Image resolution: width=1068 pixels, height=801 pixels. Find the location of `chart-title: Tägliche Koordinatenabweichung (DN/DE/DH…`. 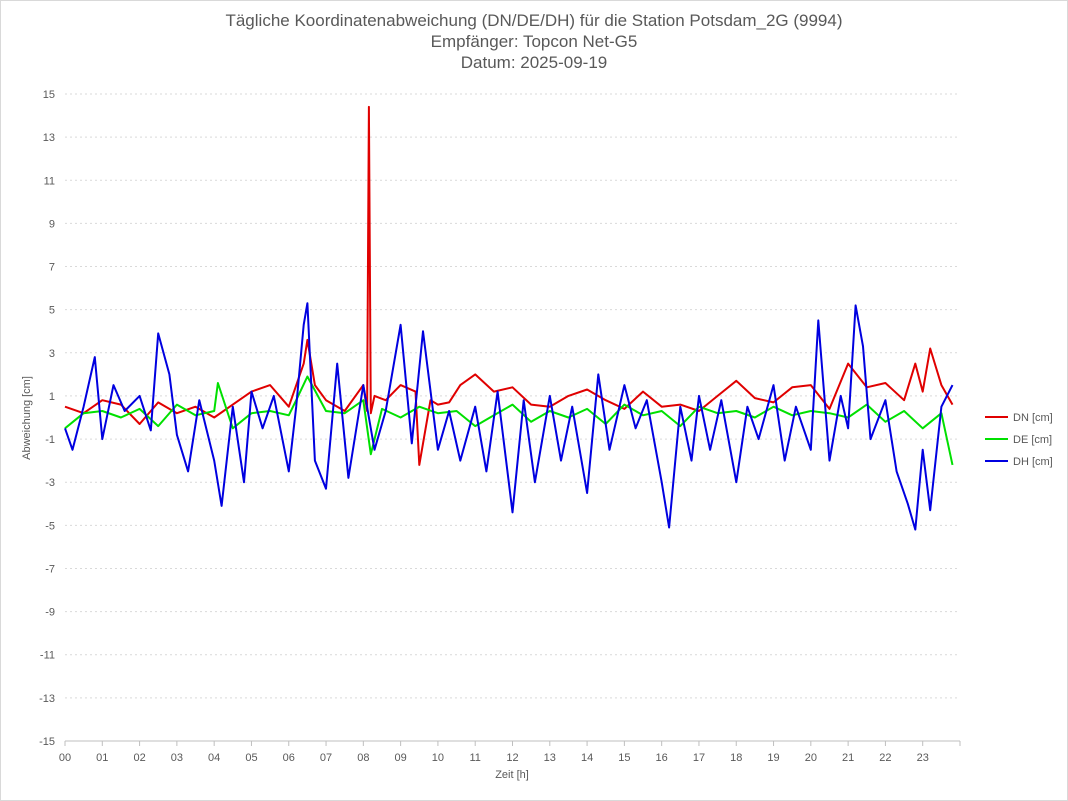

chart-title: Tägliche Koordinatenabweichung (DN/DE/DH… is located at coordinates (534, 41).